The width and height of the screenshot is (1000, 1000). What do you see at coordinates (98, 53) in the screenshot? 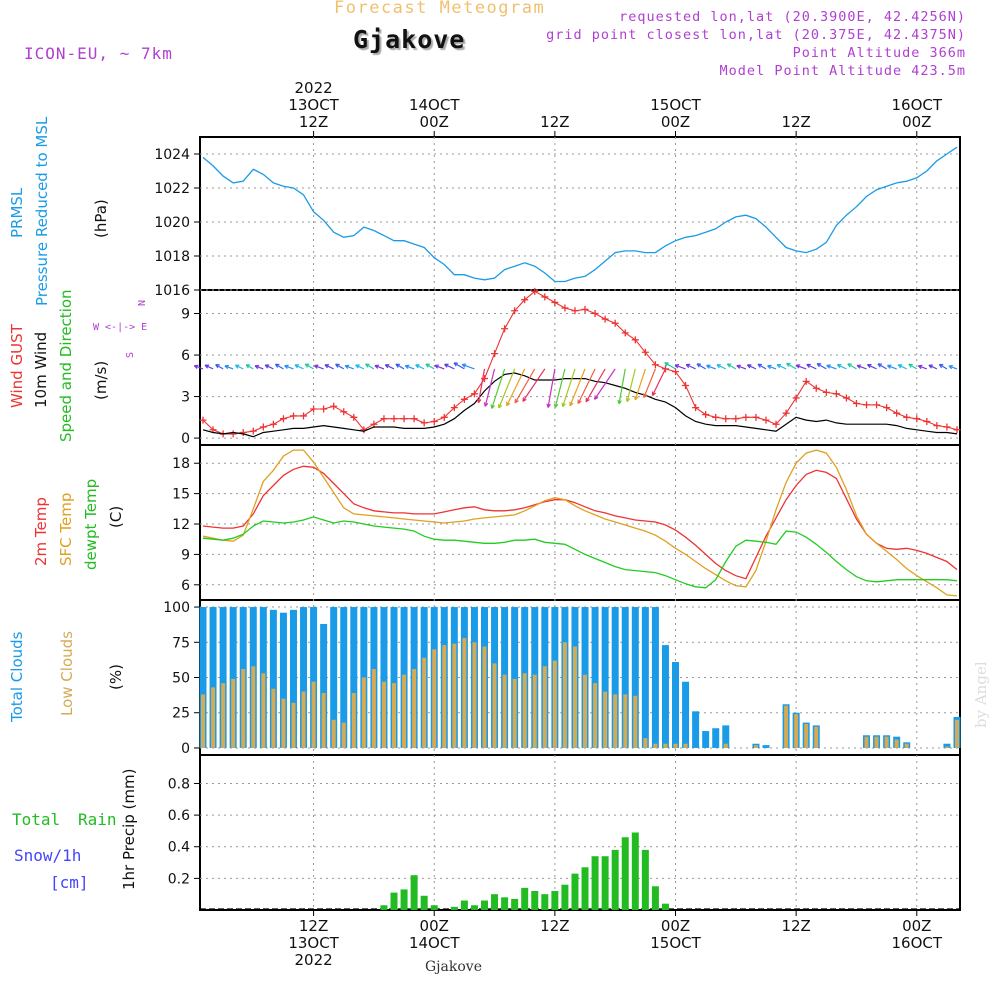
I see `model-label: ICON-EU, ~ 7km` at bounding box center [98, 53].